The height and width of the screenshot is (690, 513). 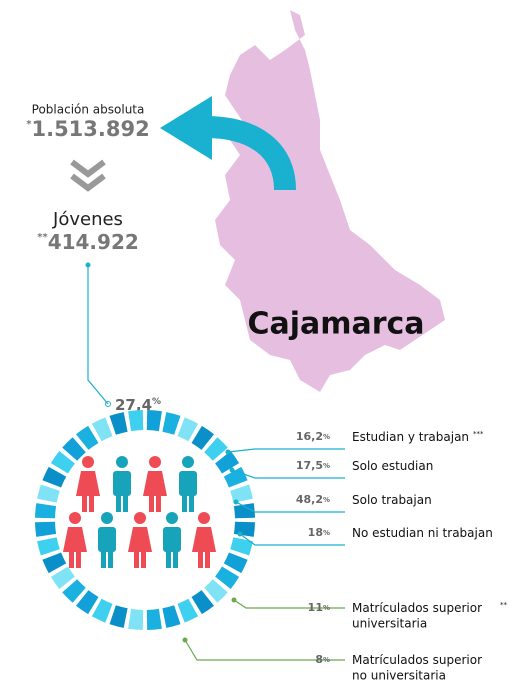 I want to click on stat-value: 18%, so click(x=319, y=532).